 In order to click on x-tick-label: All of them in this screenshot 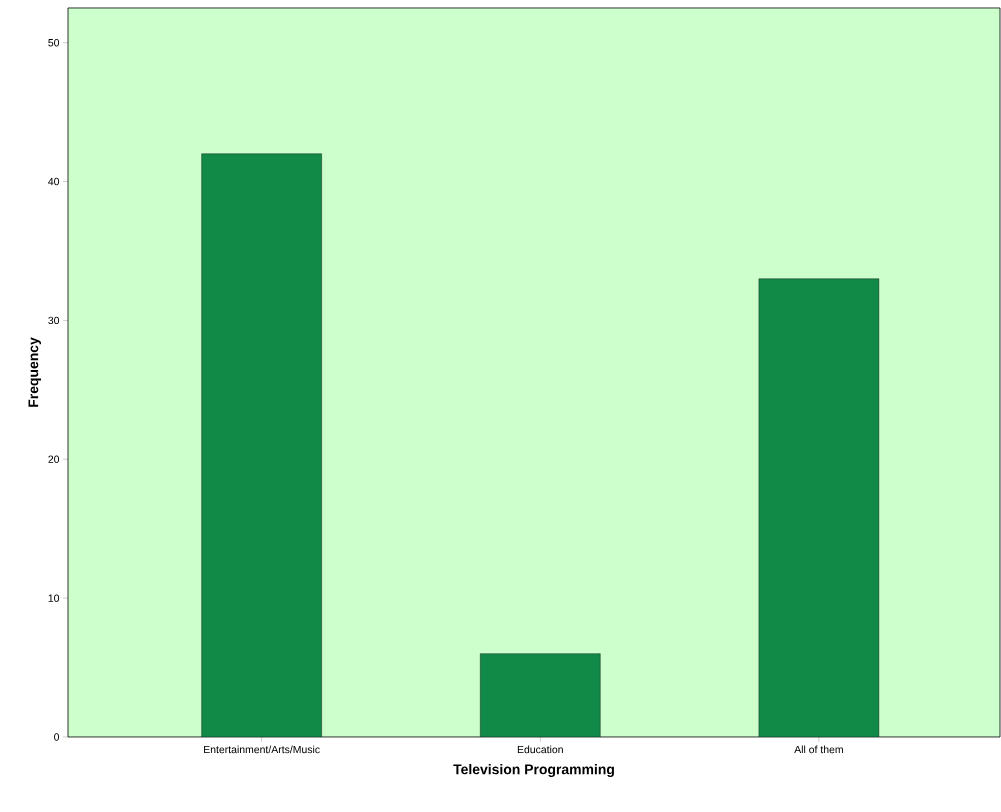, I will do `click(818, 749)`.